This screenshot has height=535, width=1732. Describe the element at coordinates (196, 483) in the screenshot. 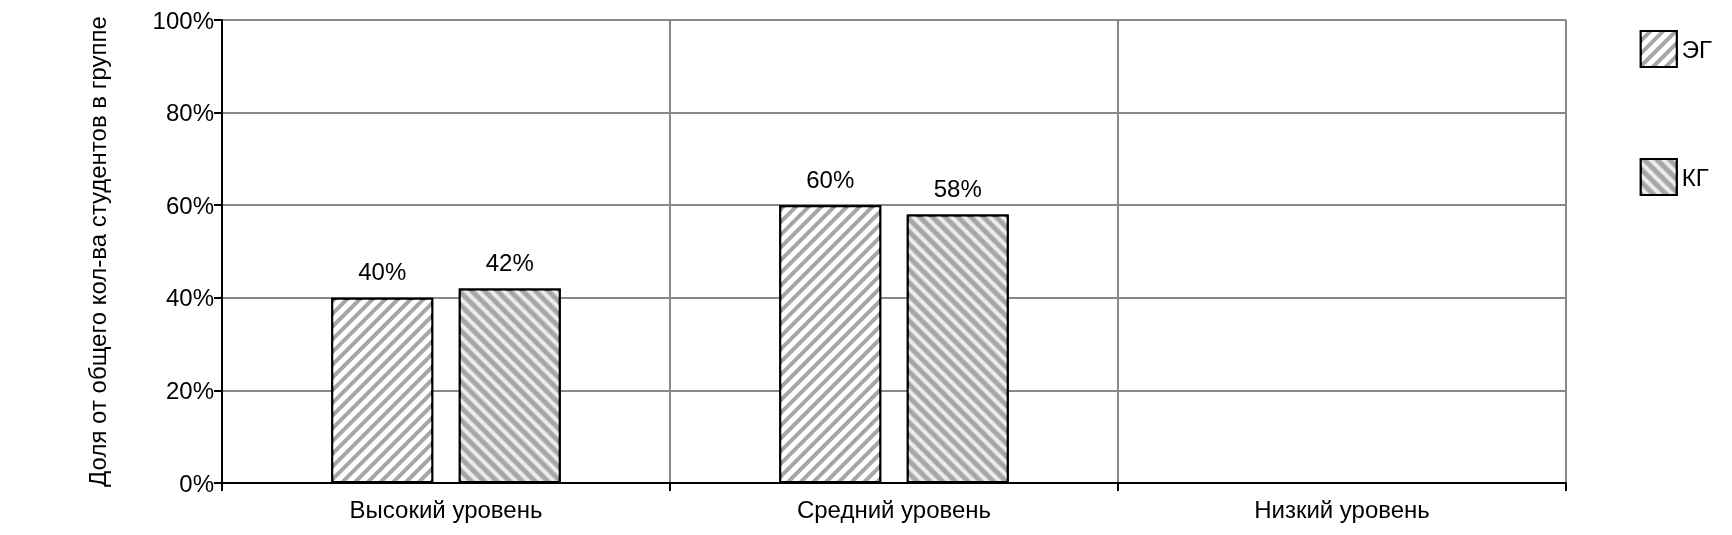

I see `y-tick-label: 0%` at that location.